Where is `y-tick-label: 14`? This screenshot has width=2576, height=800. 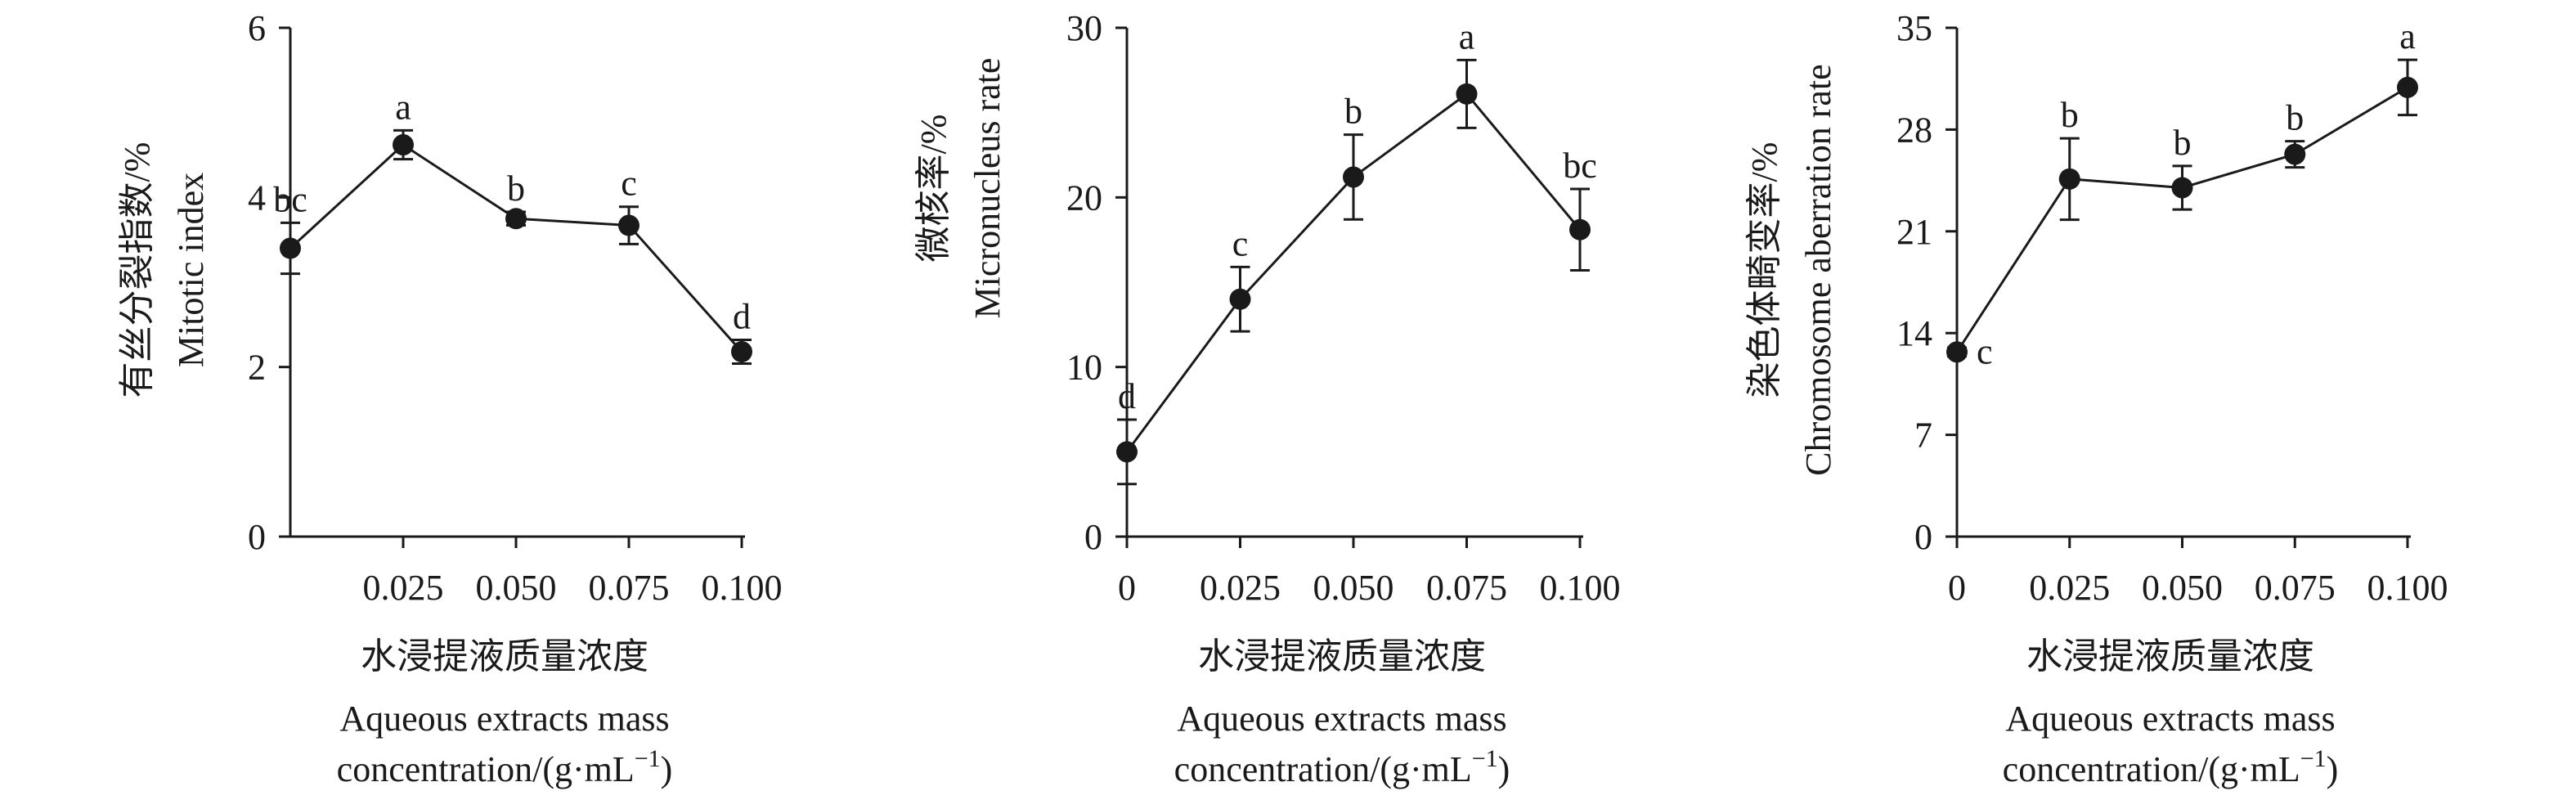
y-tick-label: 14 is located at coordinates (1914, 333).